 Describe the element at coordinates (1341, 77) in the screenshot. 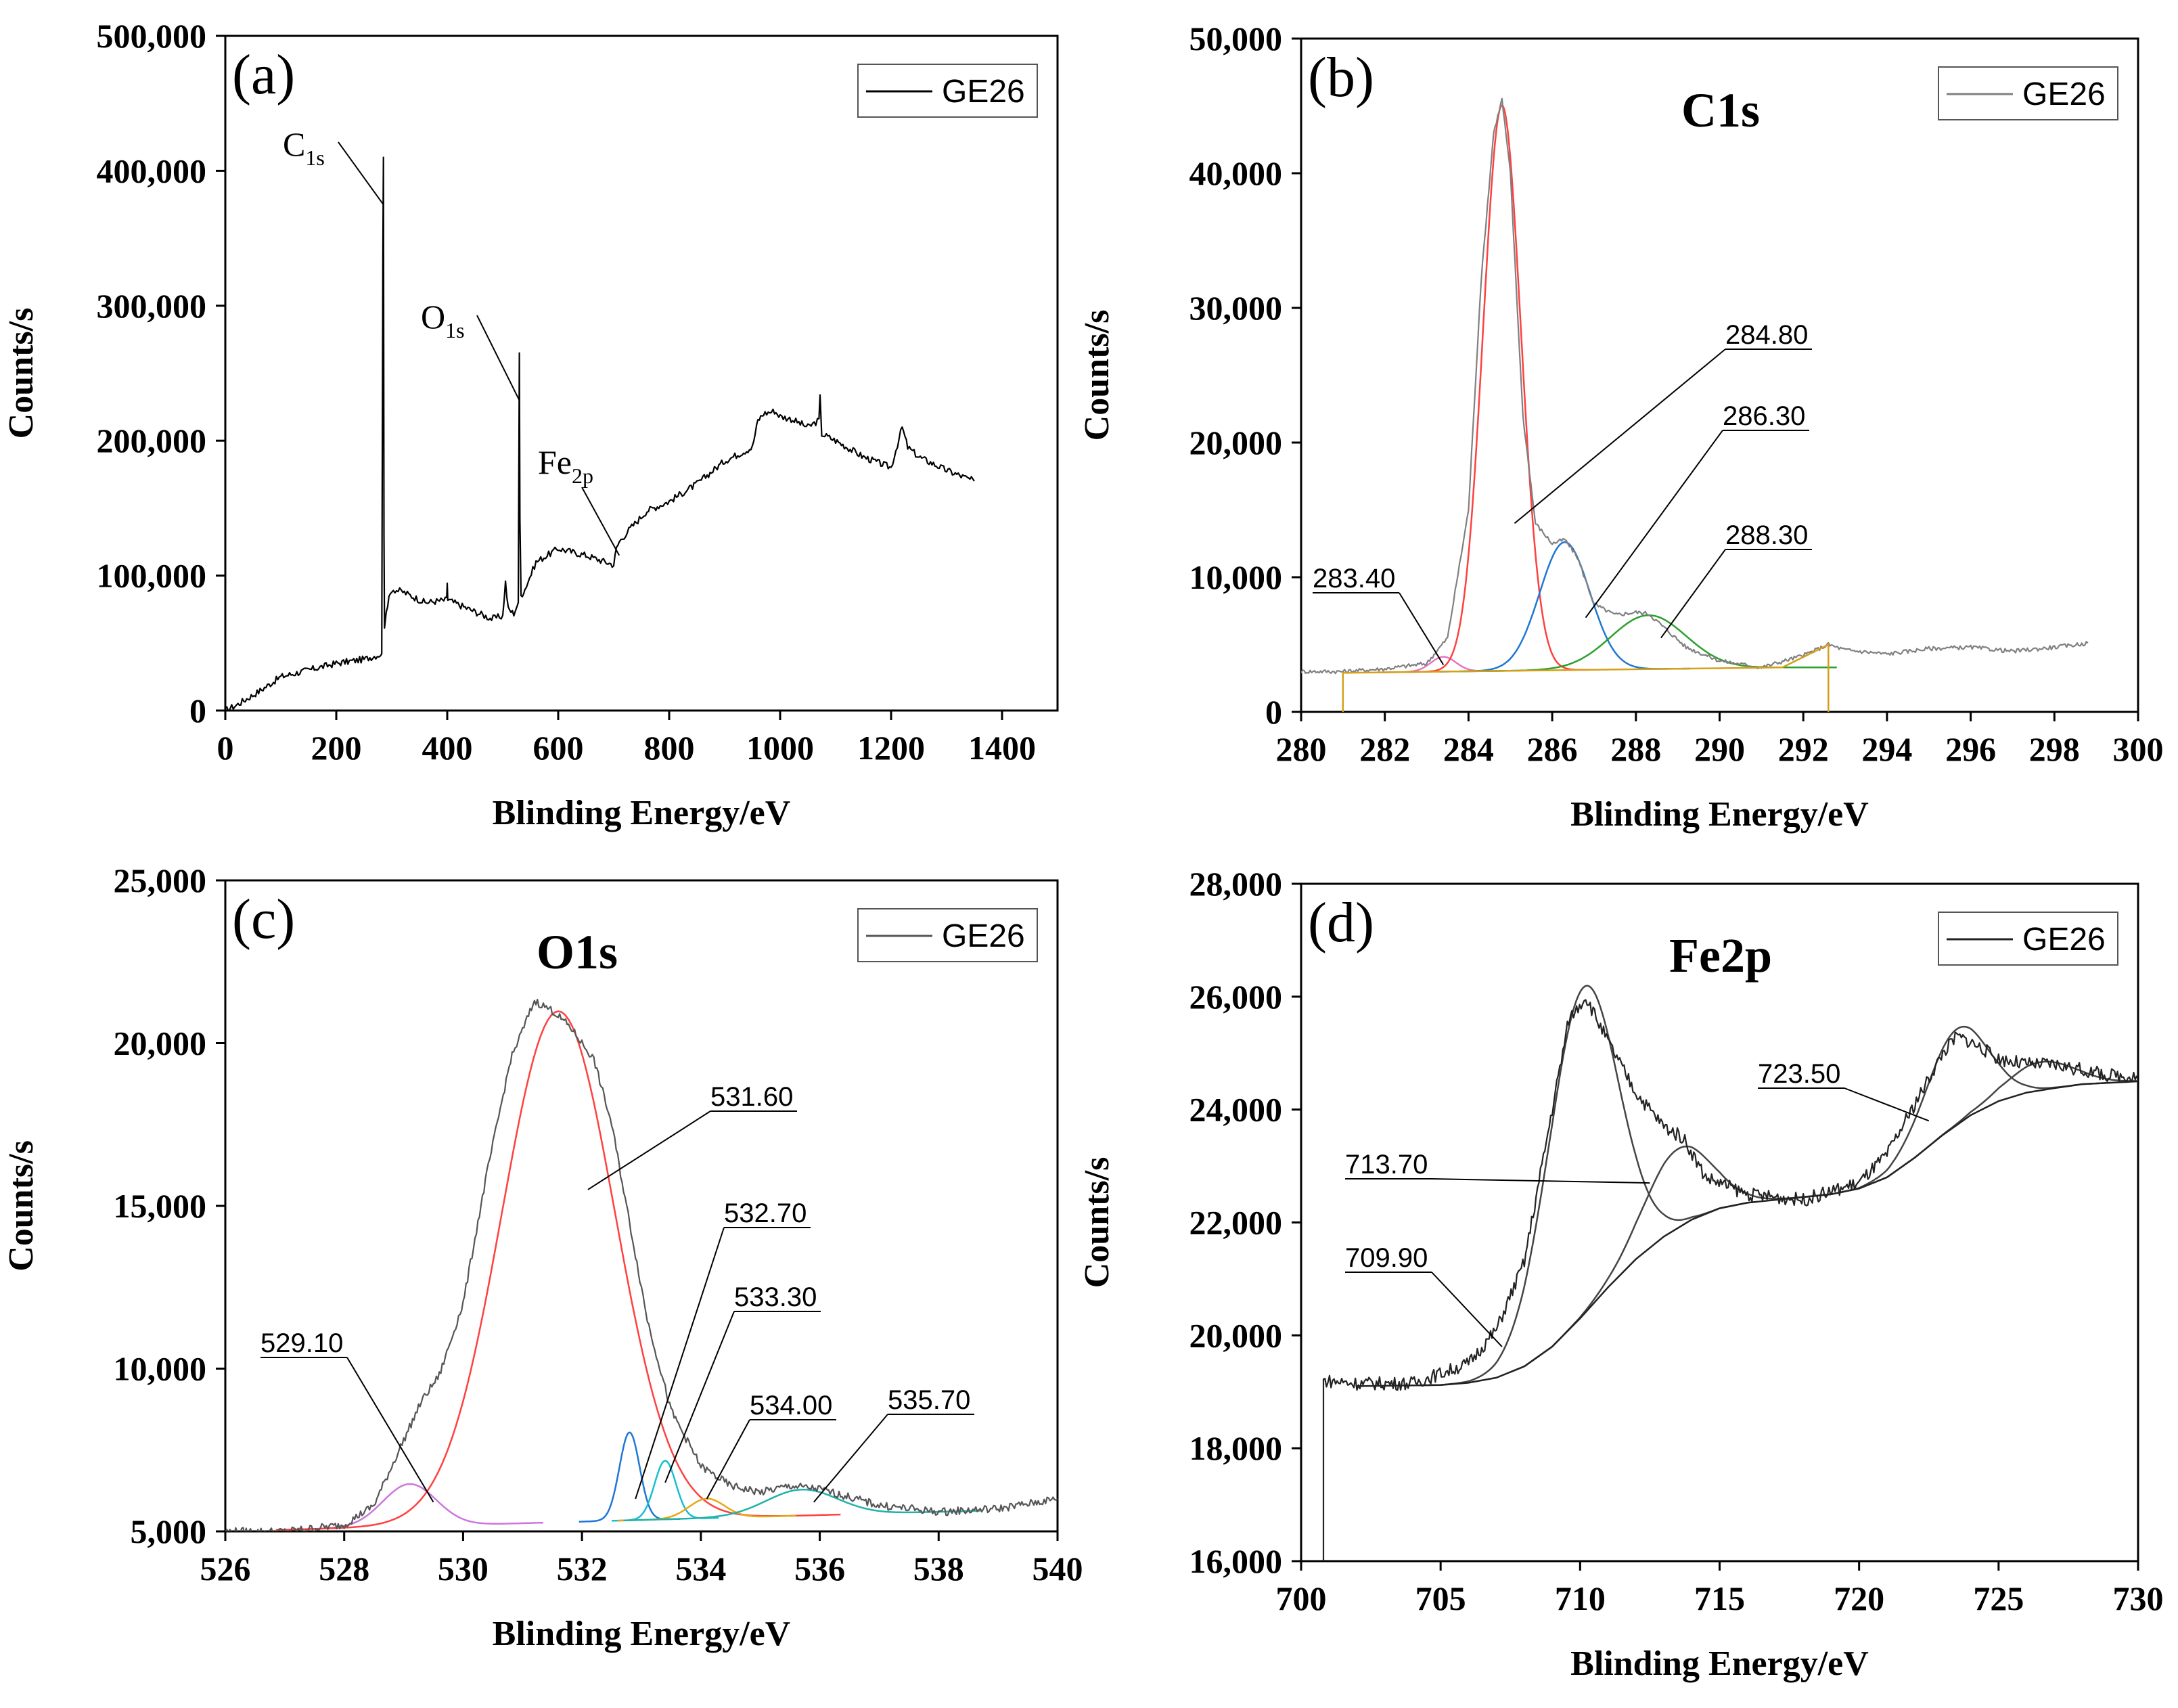

I see `panel-letter: (b)` at that location.